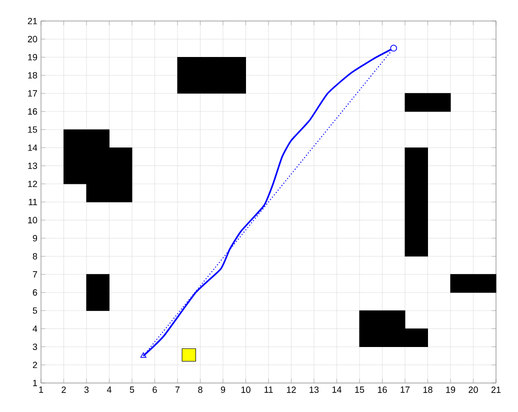 The width and height of the screenshot is (518, 412). What do you see at coordinates (405, 389) in the screenshot?
I see `x-tick-label: 17` at bounding box center [405, 389].